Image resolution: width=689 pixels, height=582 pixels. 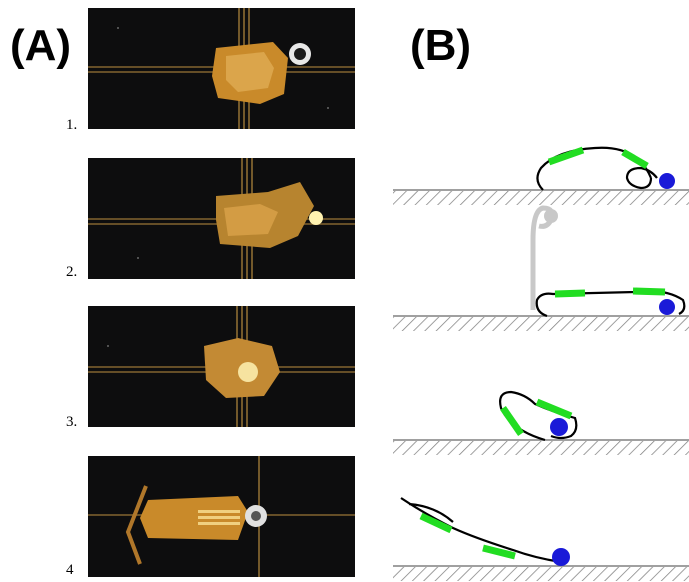 I want to click on photo-4-step-number: 4, so click(x=70, y=570).